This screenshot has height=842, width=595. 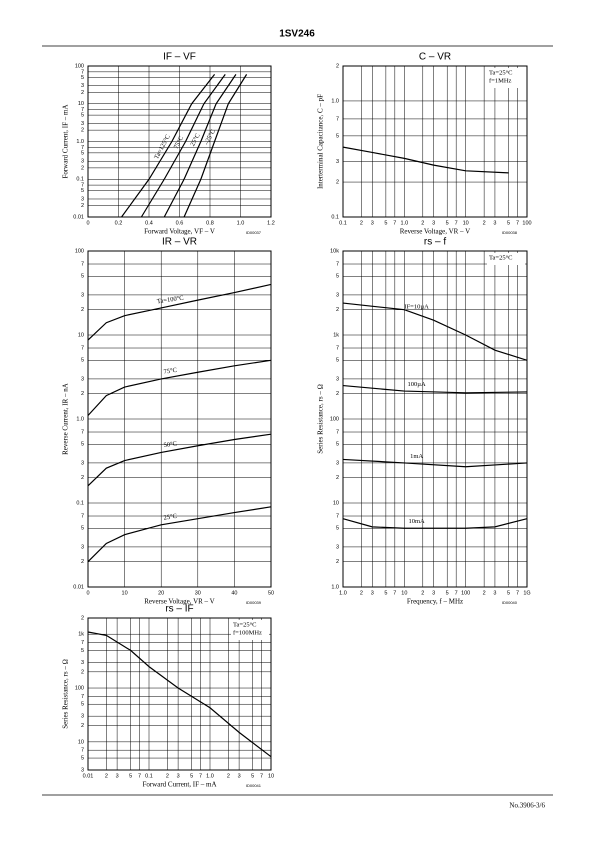 What do you see at coordinates (466, 223) in the screenshot?
I see `x-tick-label: 10` at bounding box center [466, 223].